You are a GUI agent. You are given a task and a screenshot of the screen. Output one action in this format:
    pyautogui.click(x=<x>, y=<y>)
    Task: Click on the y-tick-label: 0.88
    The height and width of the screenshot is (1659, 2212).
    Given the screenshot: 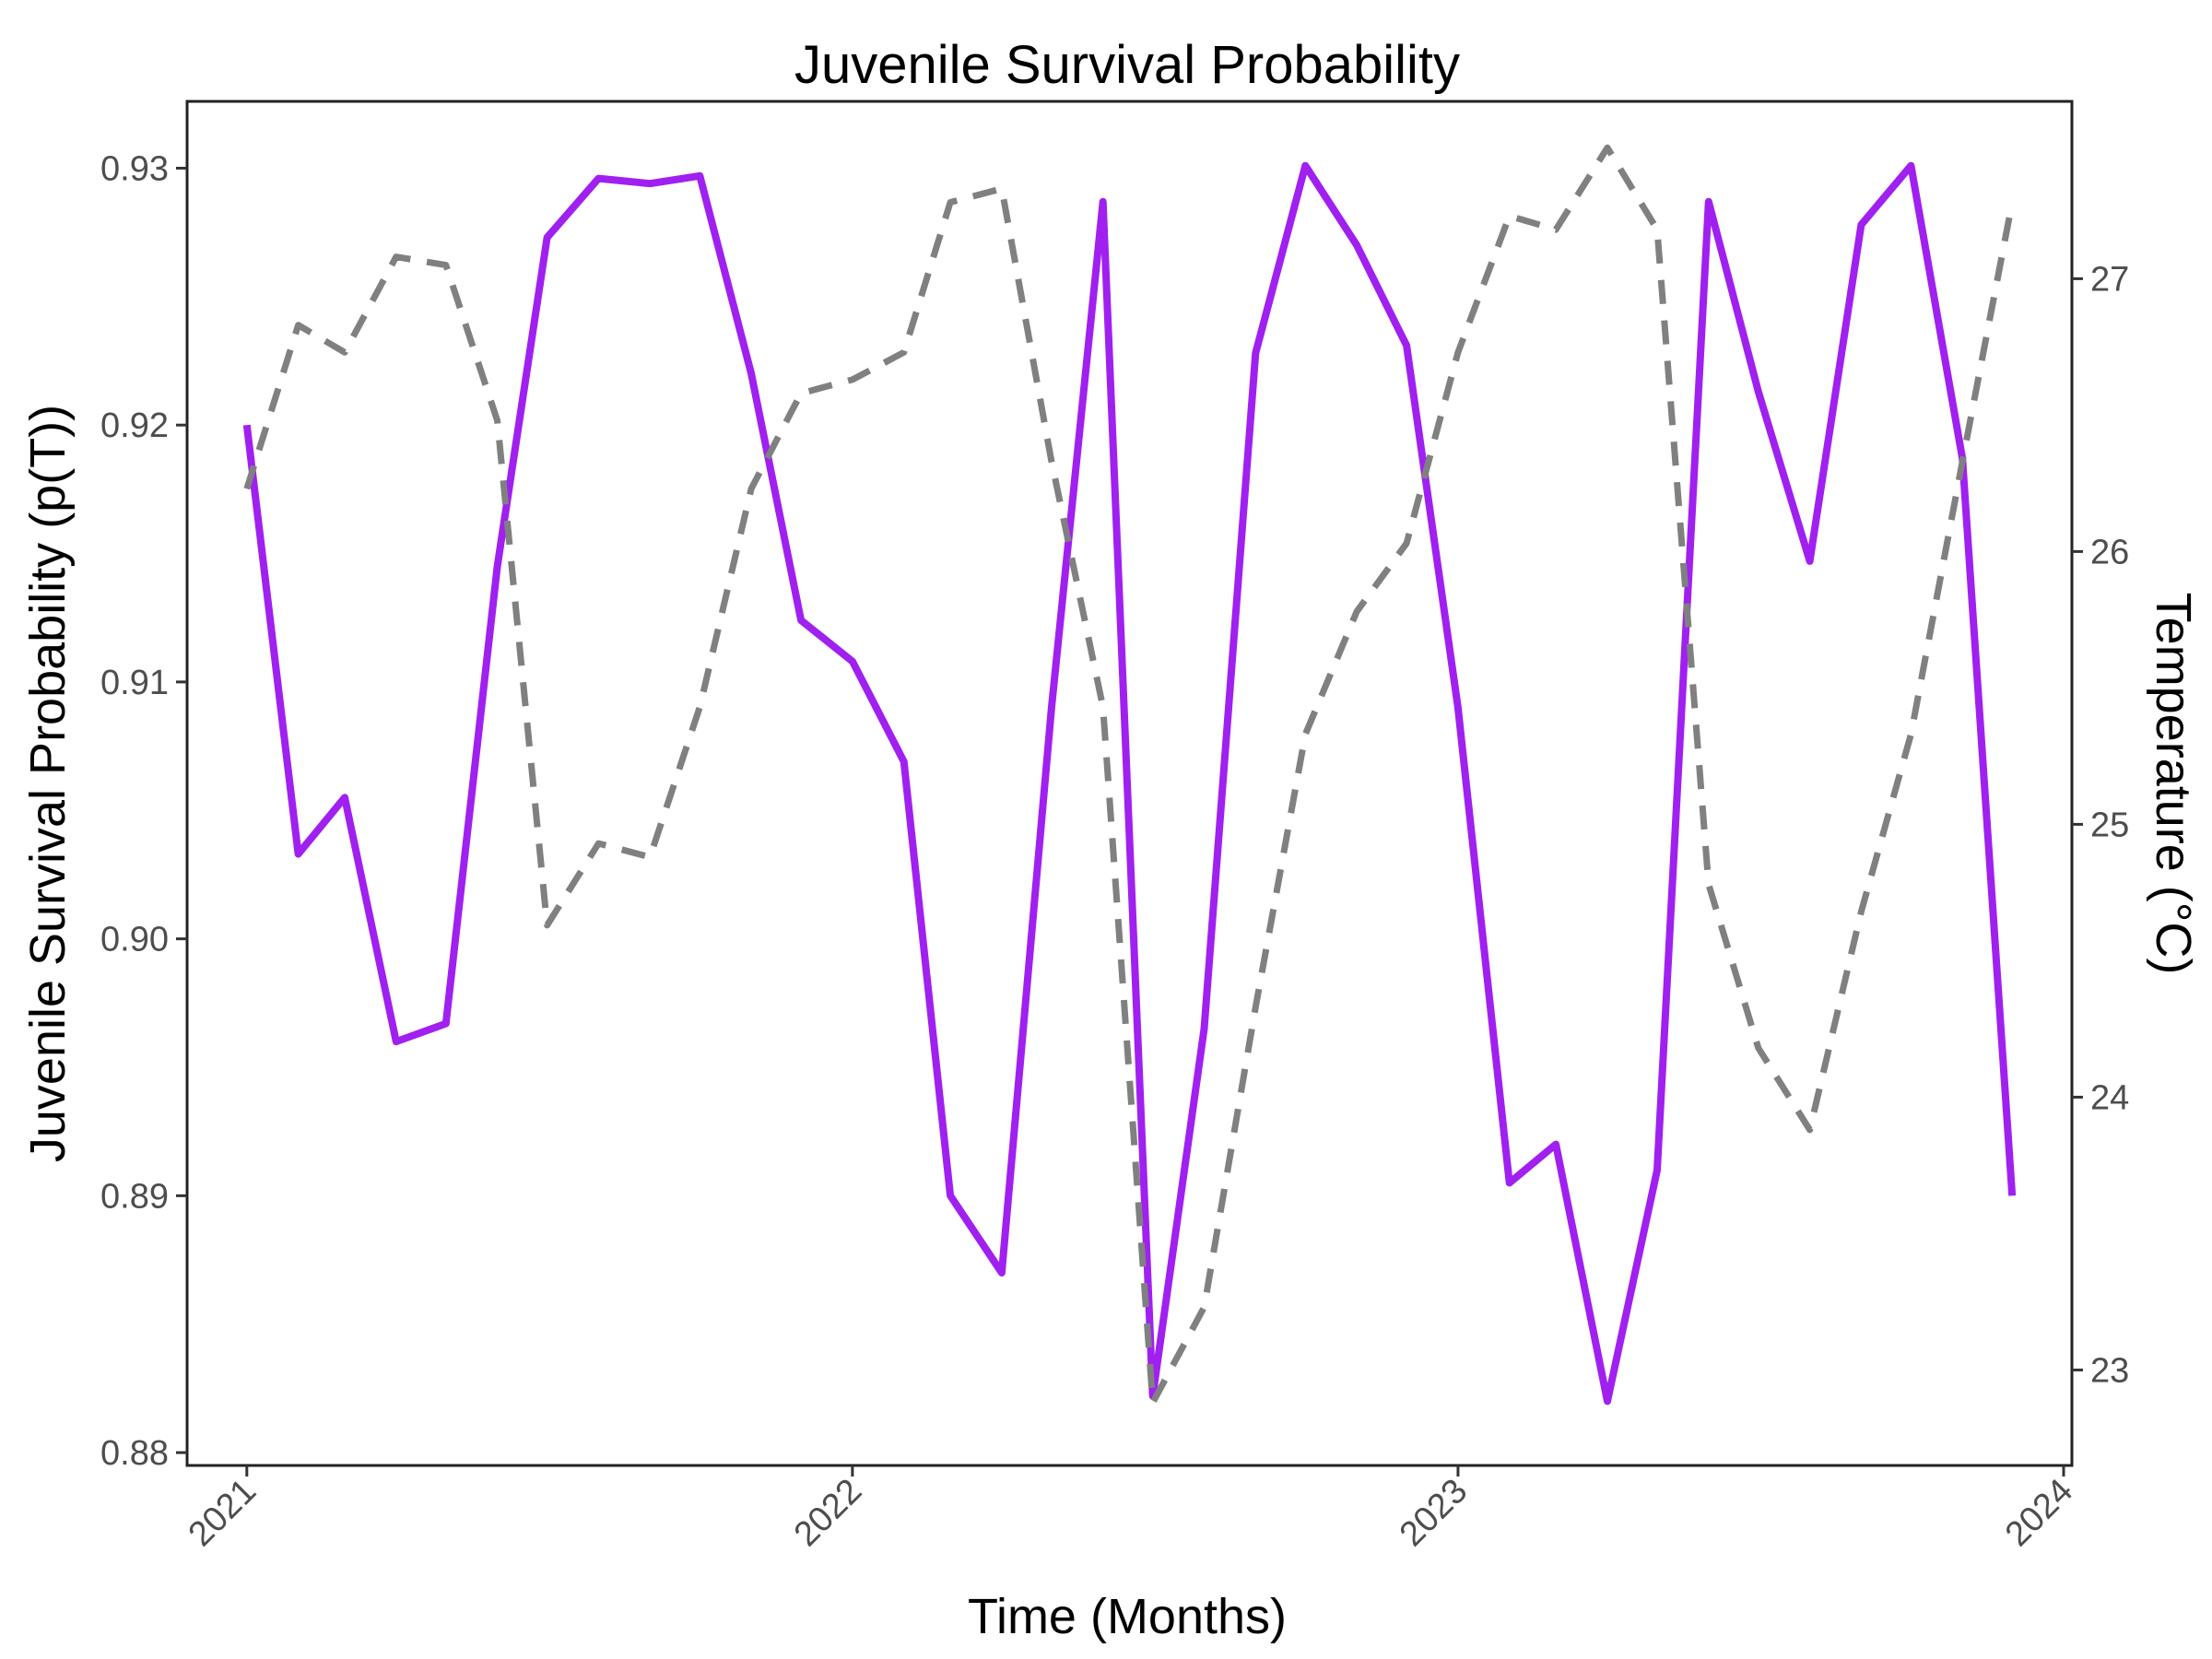 What is the action you would take?
    pyautogui.click(x=134, y=1453)
    